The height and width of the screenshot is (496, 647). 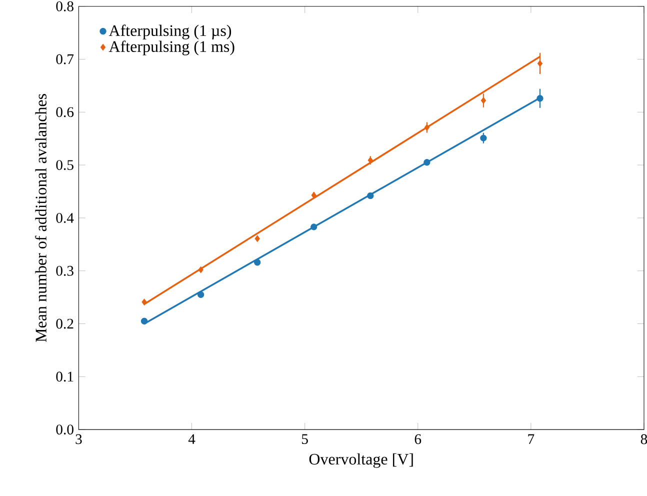 I want to click on y-axis-title: Mean number of additional avalanches, so click(x=40, y=218).